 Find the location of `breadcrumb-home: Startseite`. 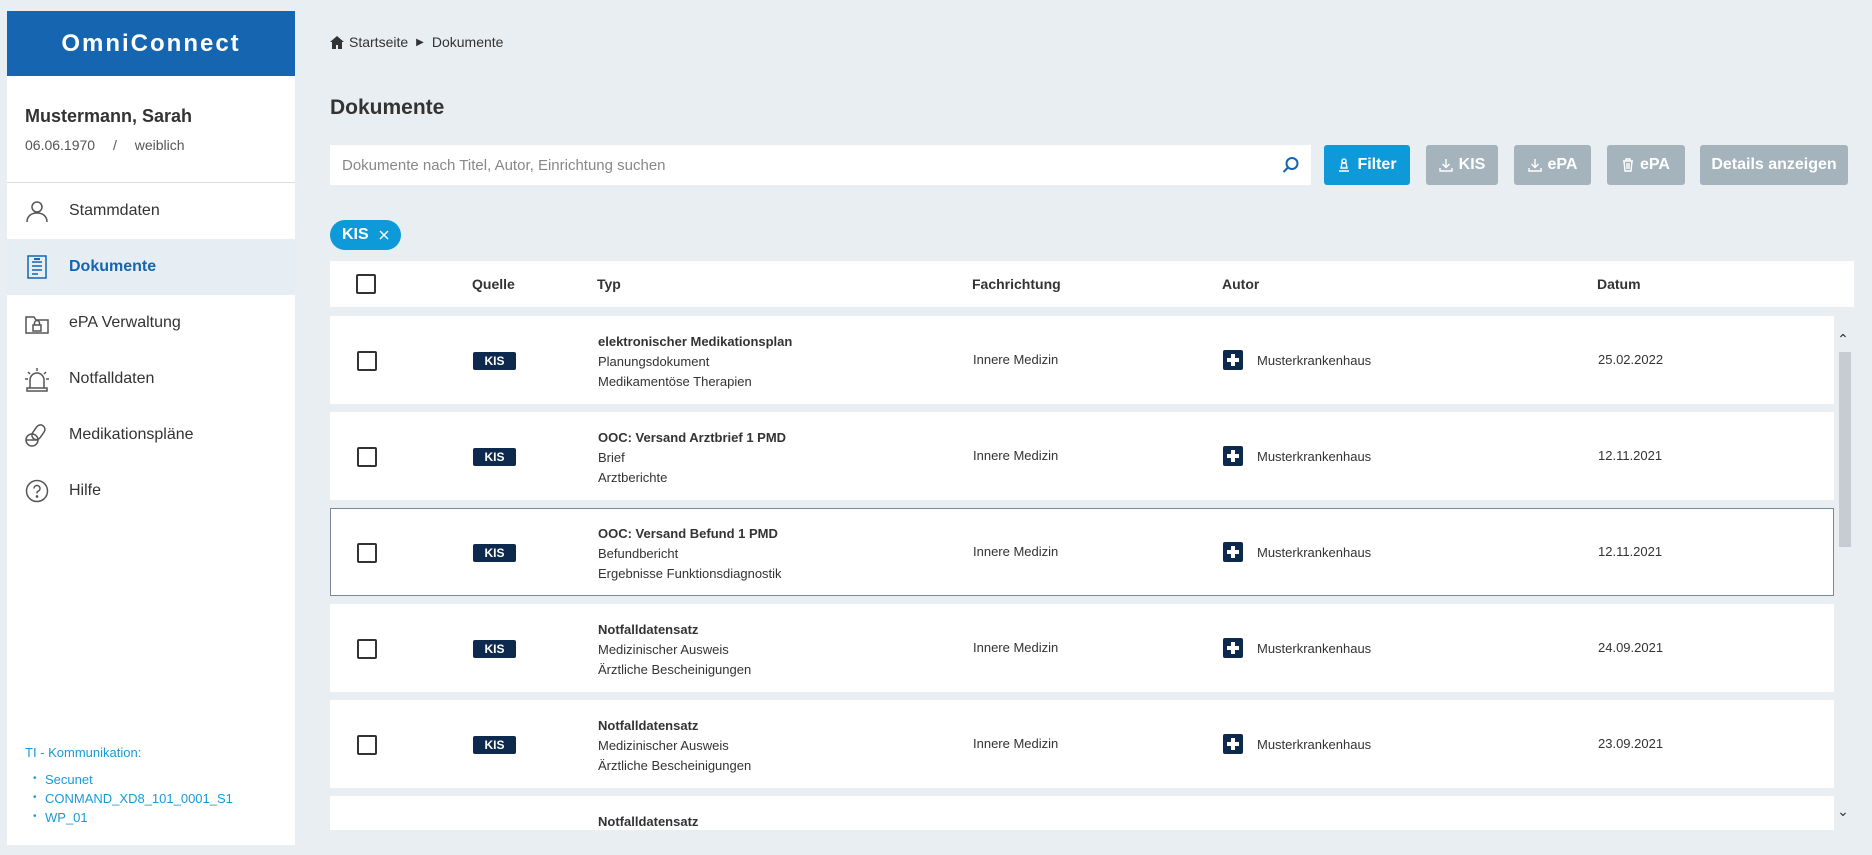

breadcrumb-home: Startseite is located at coordinates (379, 42).